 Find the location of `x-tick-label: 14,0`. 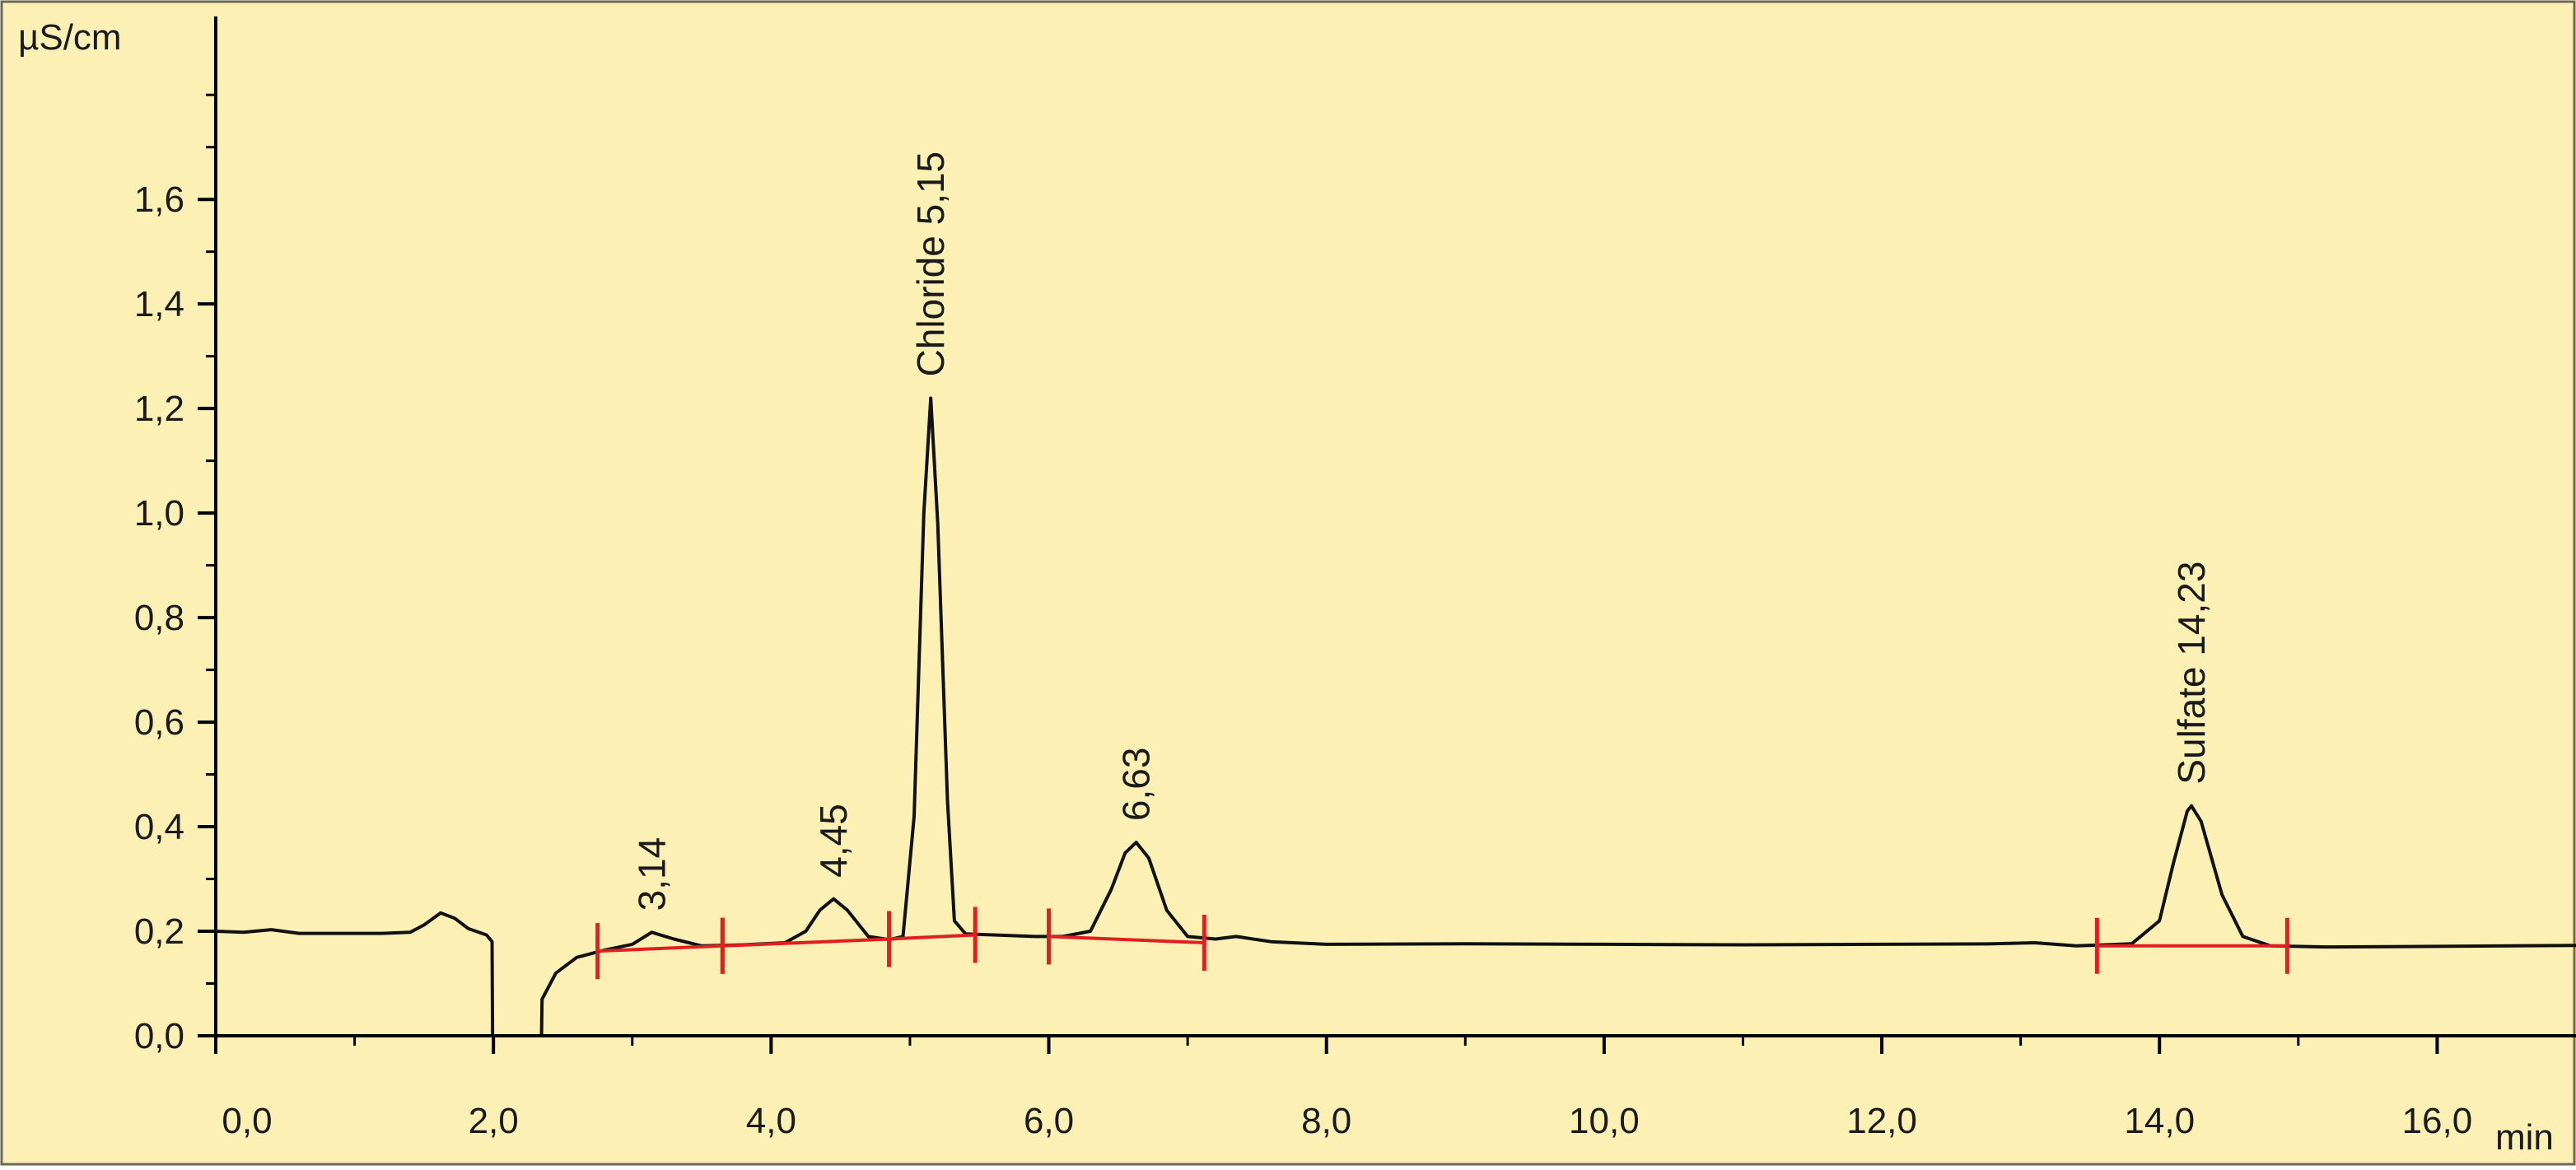

x-tick-label: 14,0 is located at coordinates (2159, 1121).